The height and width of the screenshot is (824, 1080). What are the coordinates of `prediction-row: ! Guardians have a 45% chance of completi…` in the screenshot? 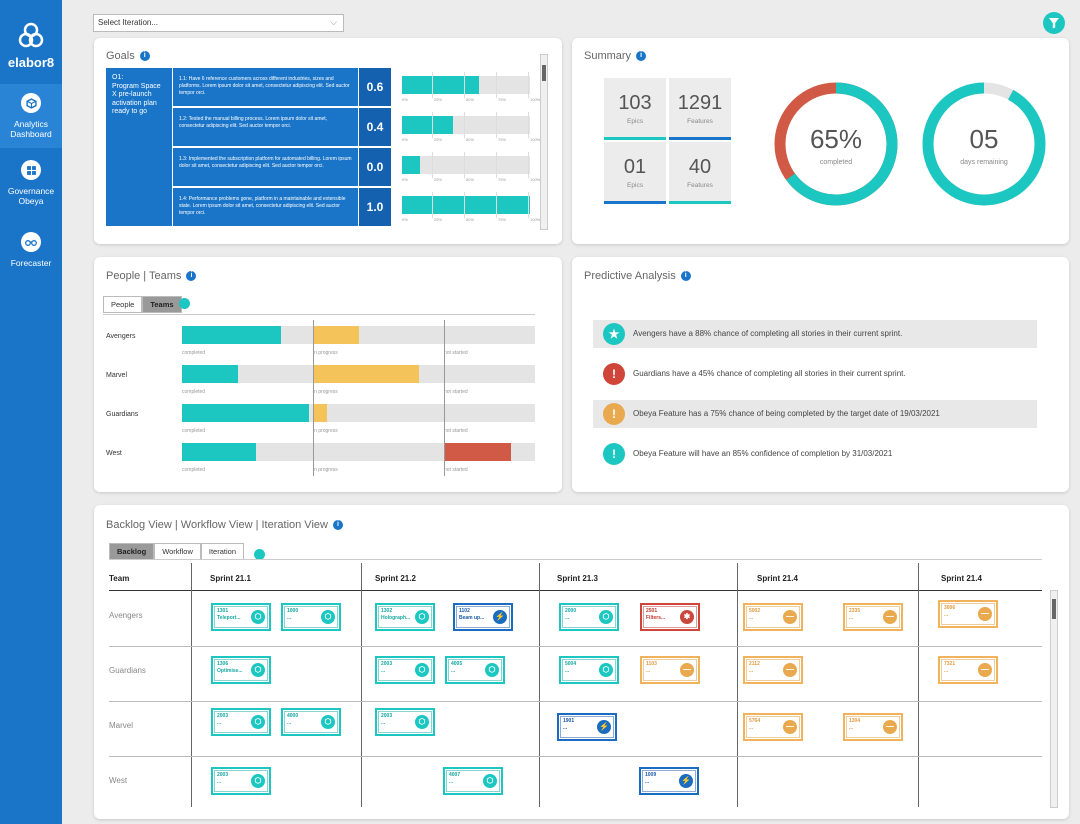 It's located at (815, 374).